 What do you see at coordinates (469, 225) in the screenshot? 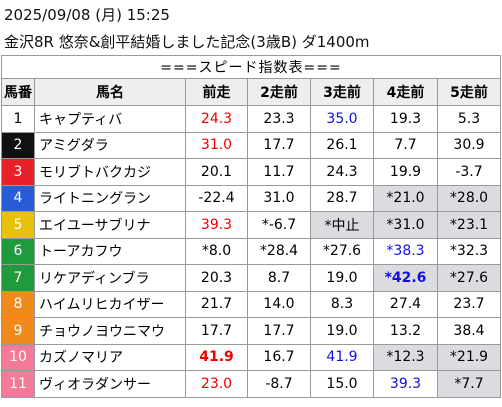
I see `speed-index: *23.1` at bounding box center [469, 225].